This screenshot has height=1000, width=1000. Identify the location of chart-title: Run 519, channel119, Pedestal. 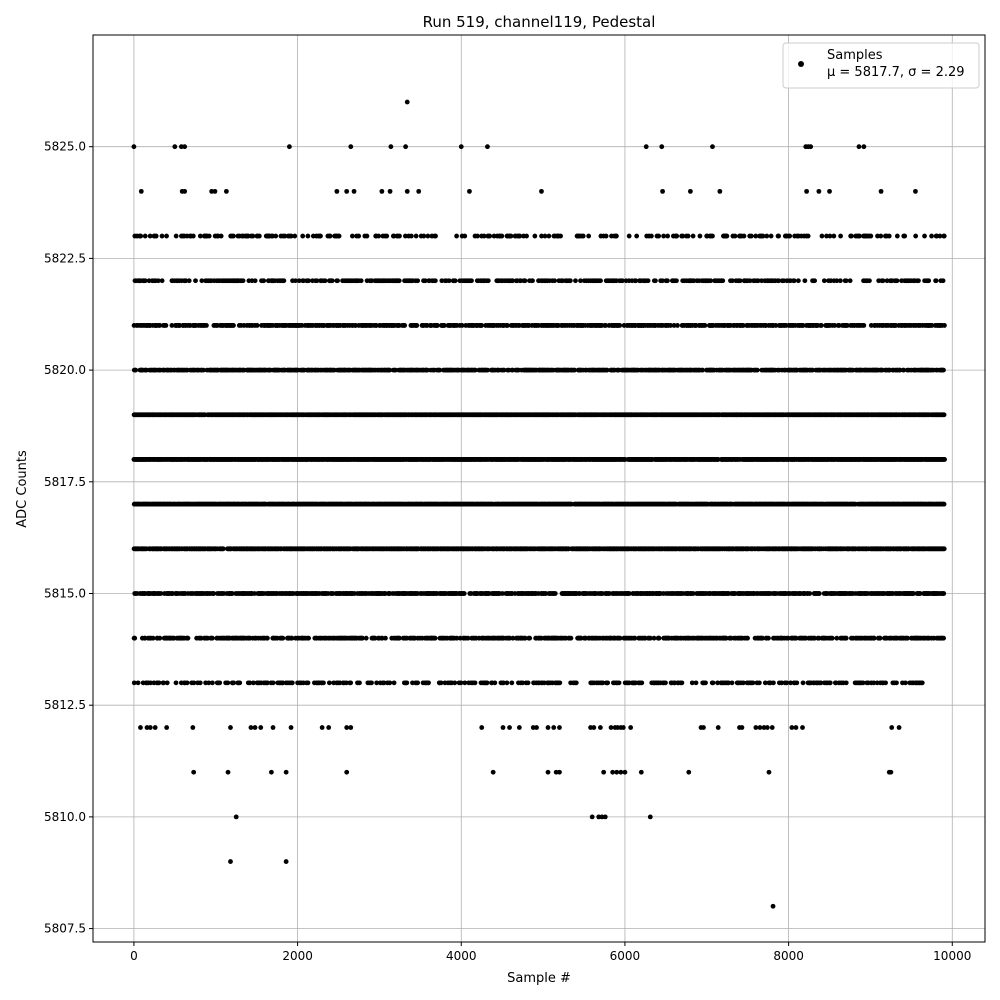
(539, 22).